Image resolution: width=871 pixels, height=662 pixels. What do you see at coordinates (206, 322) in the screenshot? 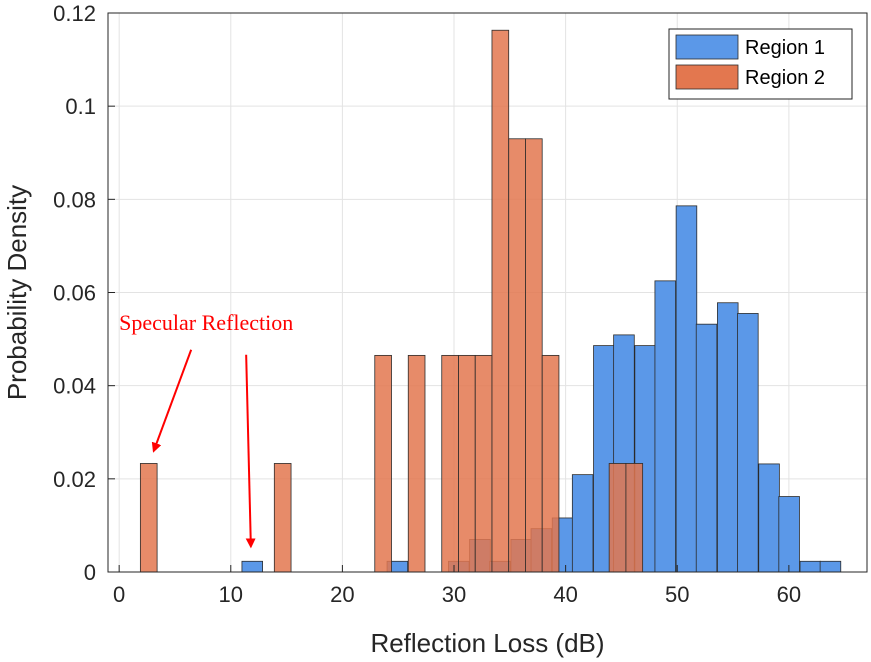
I see `annotation-text: Specular Reflection` at bounding box center [206, 322].